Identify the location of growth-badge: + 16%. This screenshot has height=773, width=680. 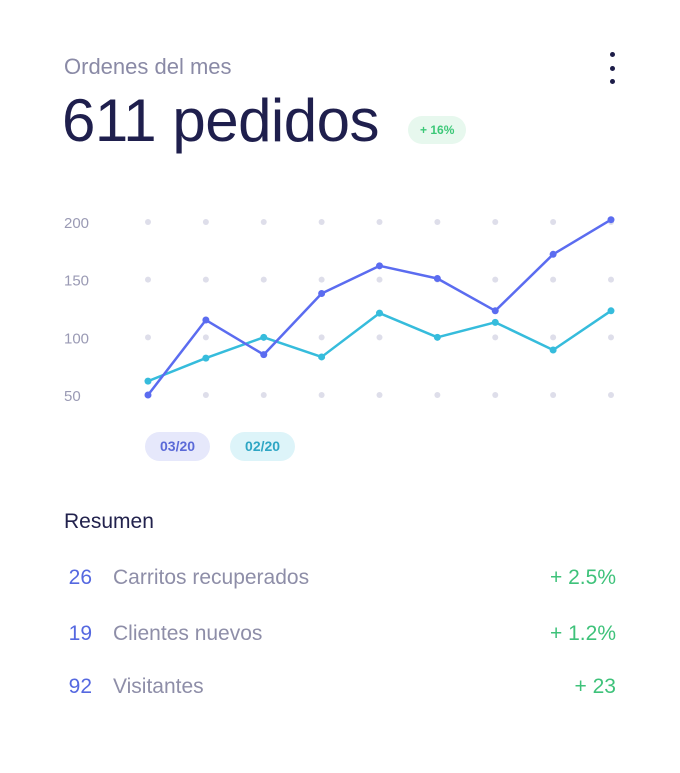
(437, 130).